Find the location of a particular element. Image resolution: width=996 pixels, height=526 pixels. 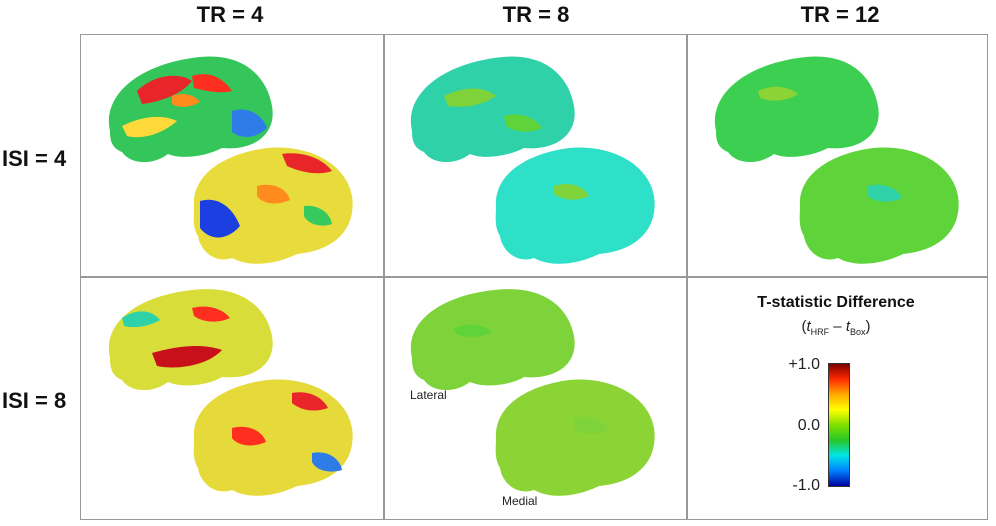

view-label-medial: Medial is located at coordinates (520, 501).